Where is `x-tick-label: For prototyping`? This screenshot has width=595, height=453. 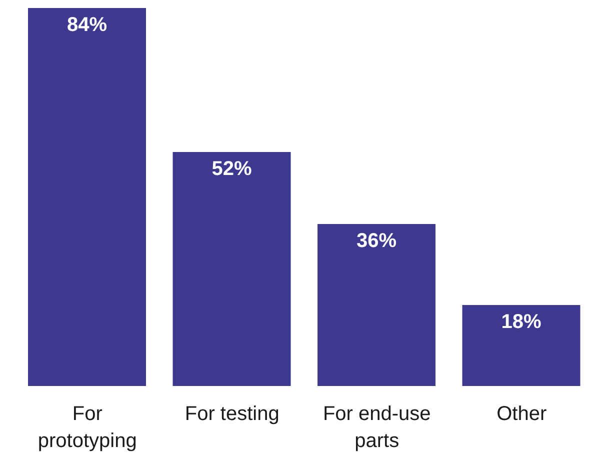 x-tick-label: For prototyping is located at coordinates (87, 427).